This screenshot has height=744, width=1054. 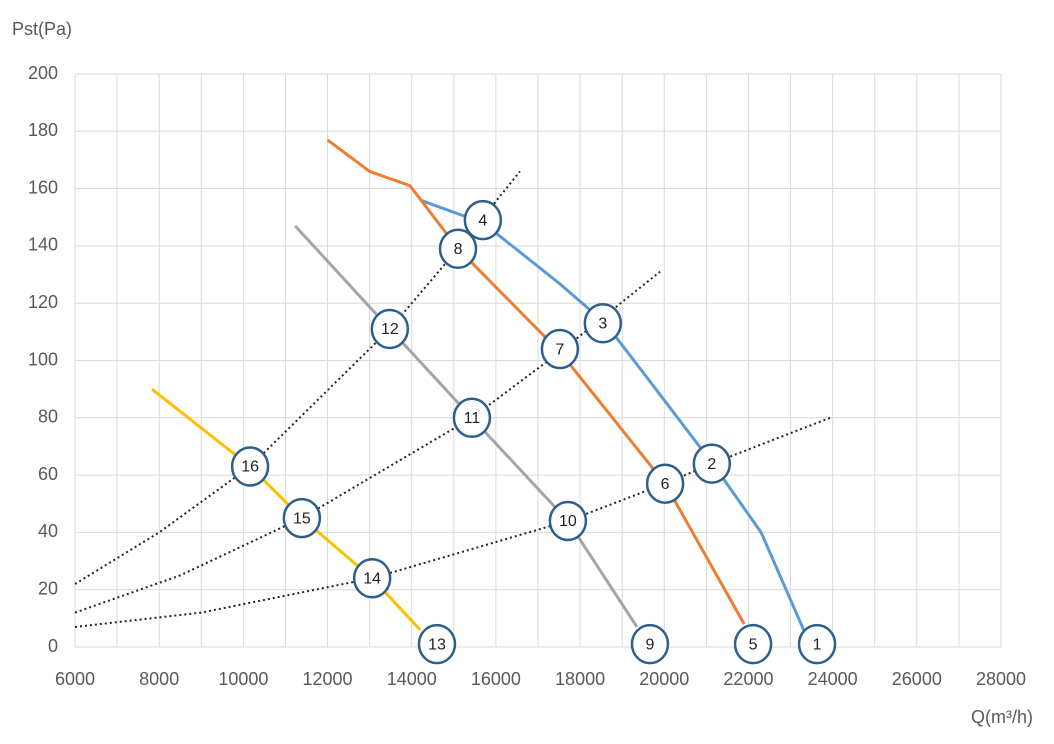 I want to click on point-marker: 4, so click(x=483, y=220).